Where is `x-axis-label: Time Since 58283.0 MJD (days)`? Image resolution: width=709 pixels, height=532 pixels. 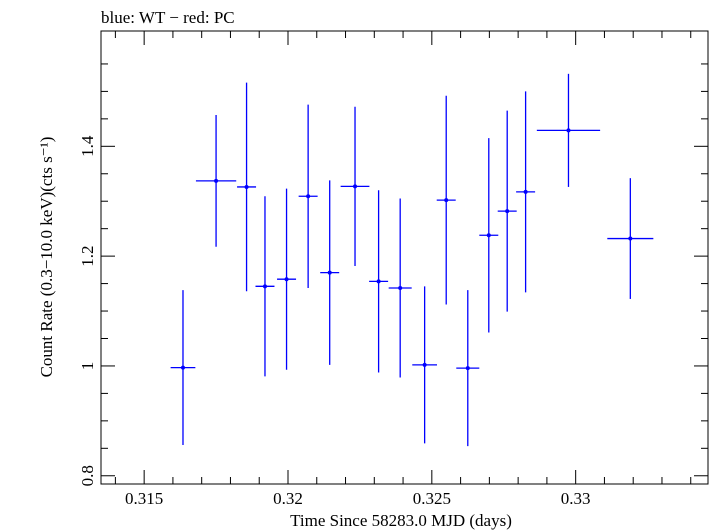 x-axis-label: Time Since 58283.0 MJD (days) is located at coordinates (401, 520).